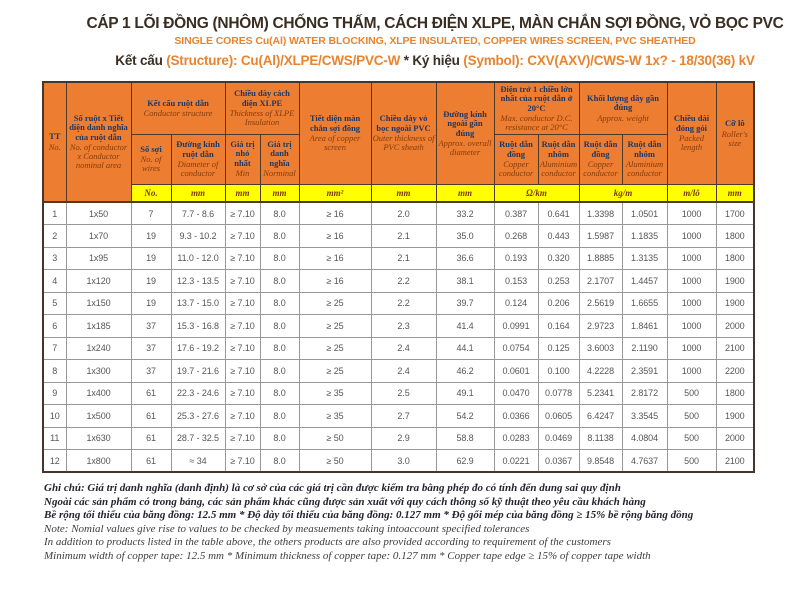  Describe the element at coordinates (600, 416) in the screenshot. I see `table-cell: 6.4247` at that location.